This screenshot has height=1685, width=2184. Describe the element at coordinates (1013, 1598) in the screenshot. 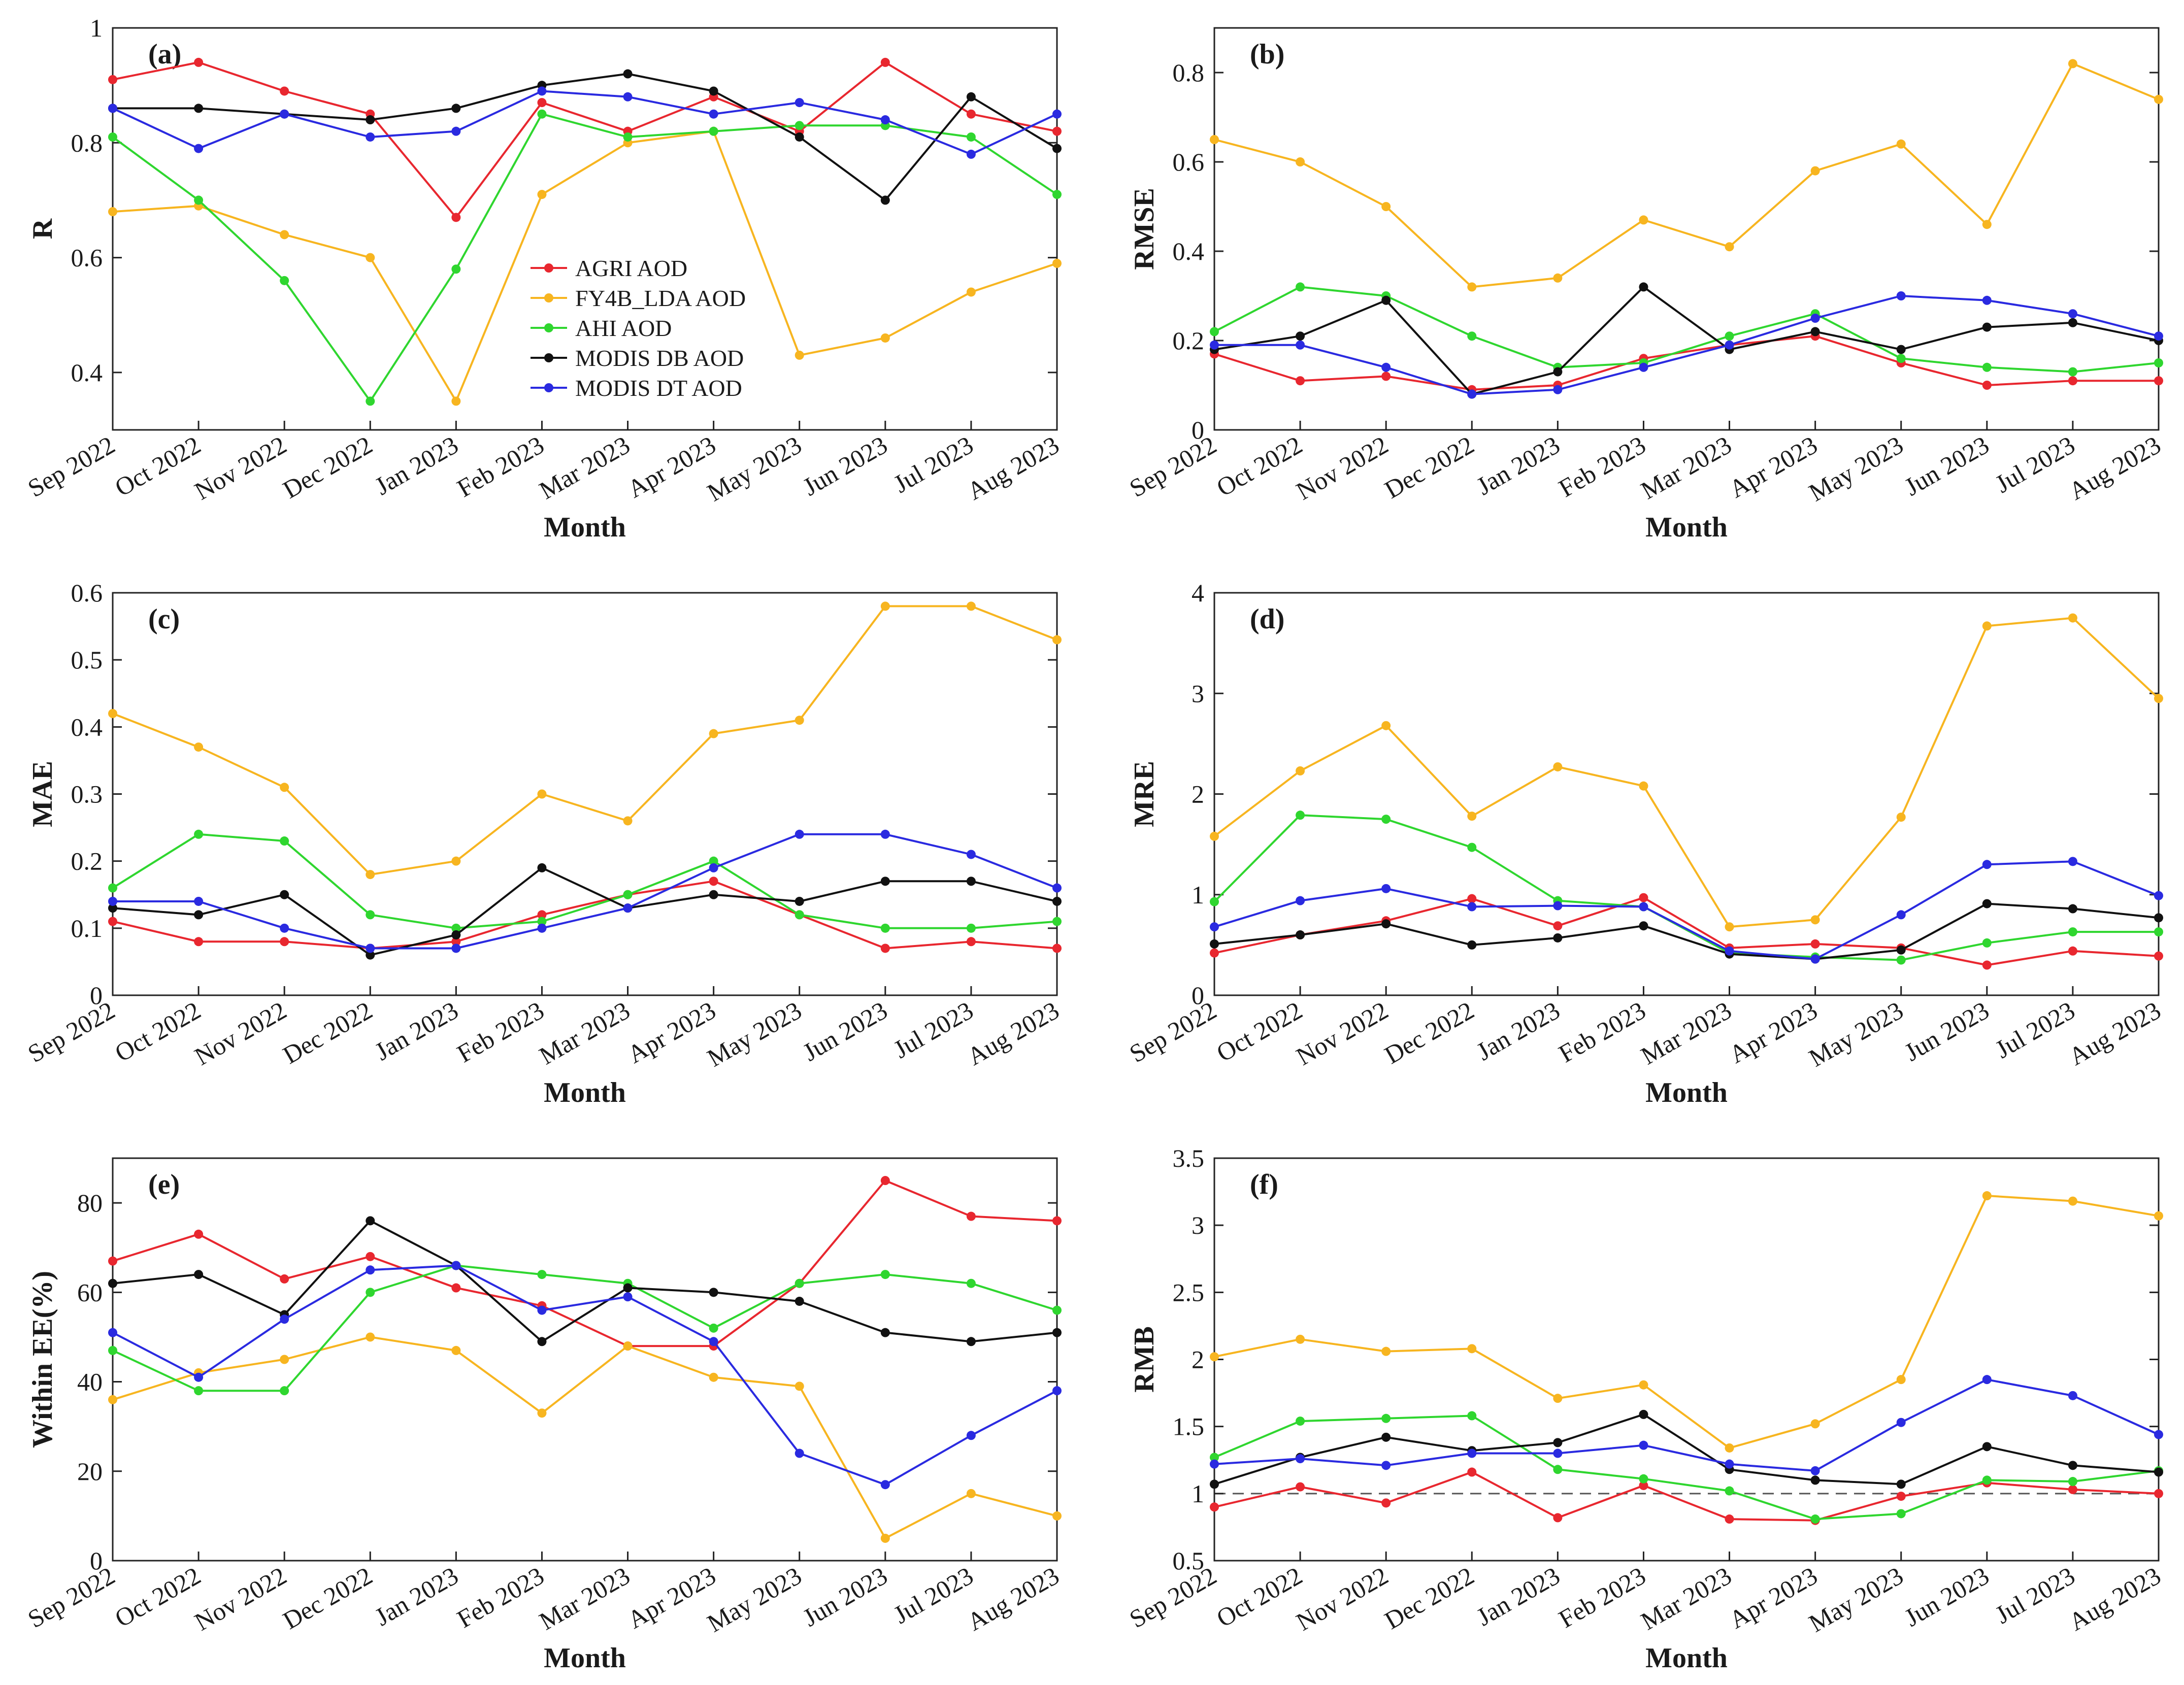

I see `x-tick-label: Aug 2023` at that location.